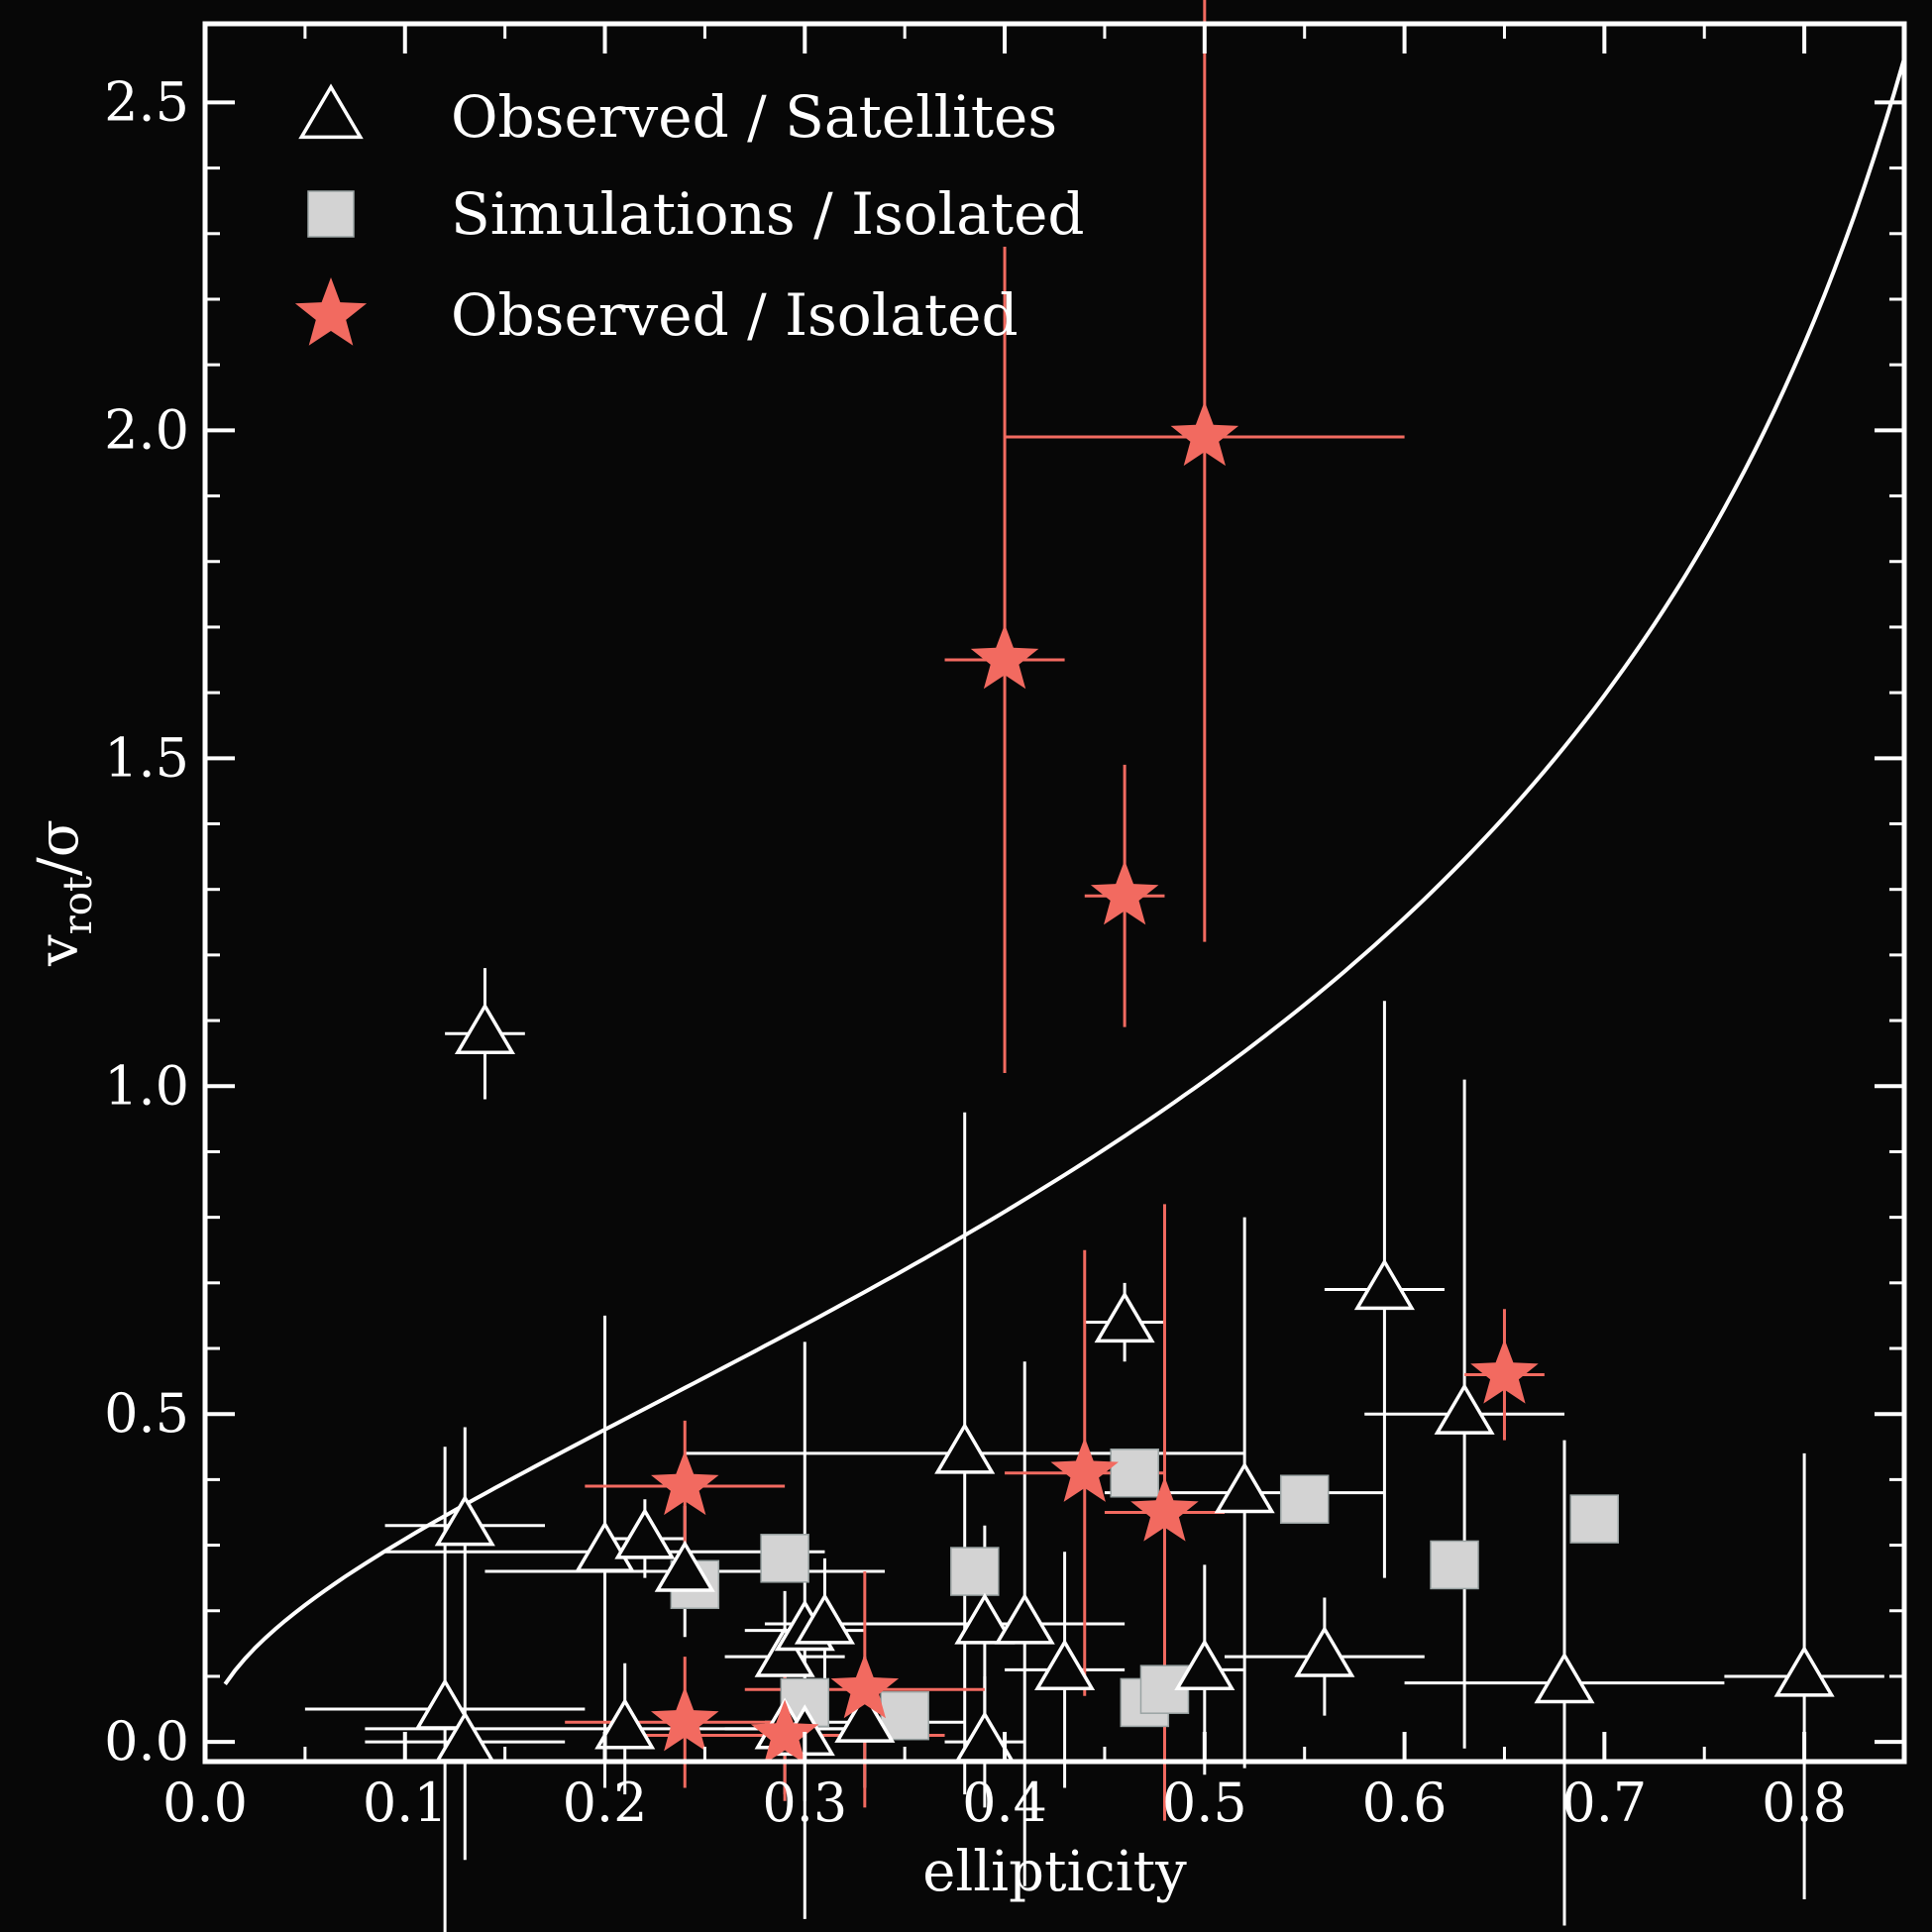 Image resolution: width=1932 pixels, height=1932 pixels. Describe the element at coordinates (754, 117) in the screenshot. I see `legend-label: Observed / Satellites` at that location.